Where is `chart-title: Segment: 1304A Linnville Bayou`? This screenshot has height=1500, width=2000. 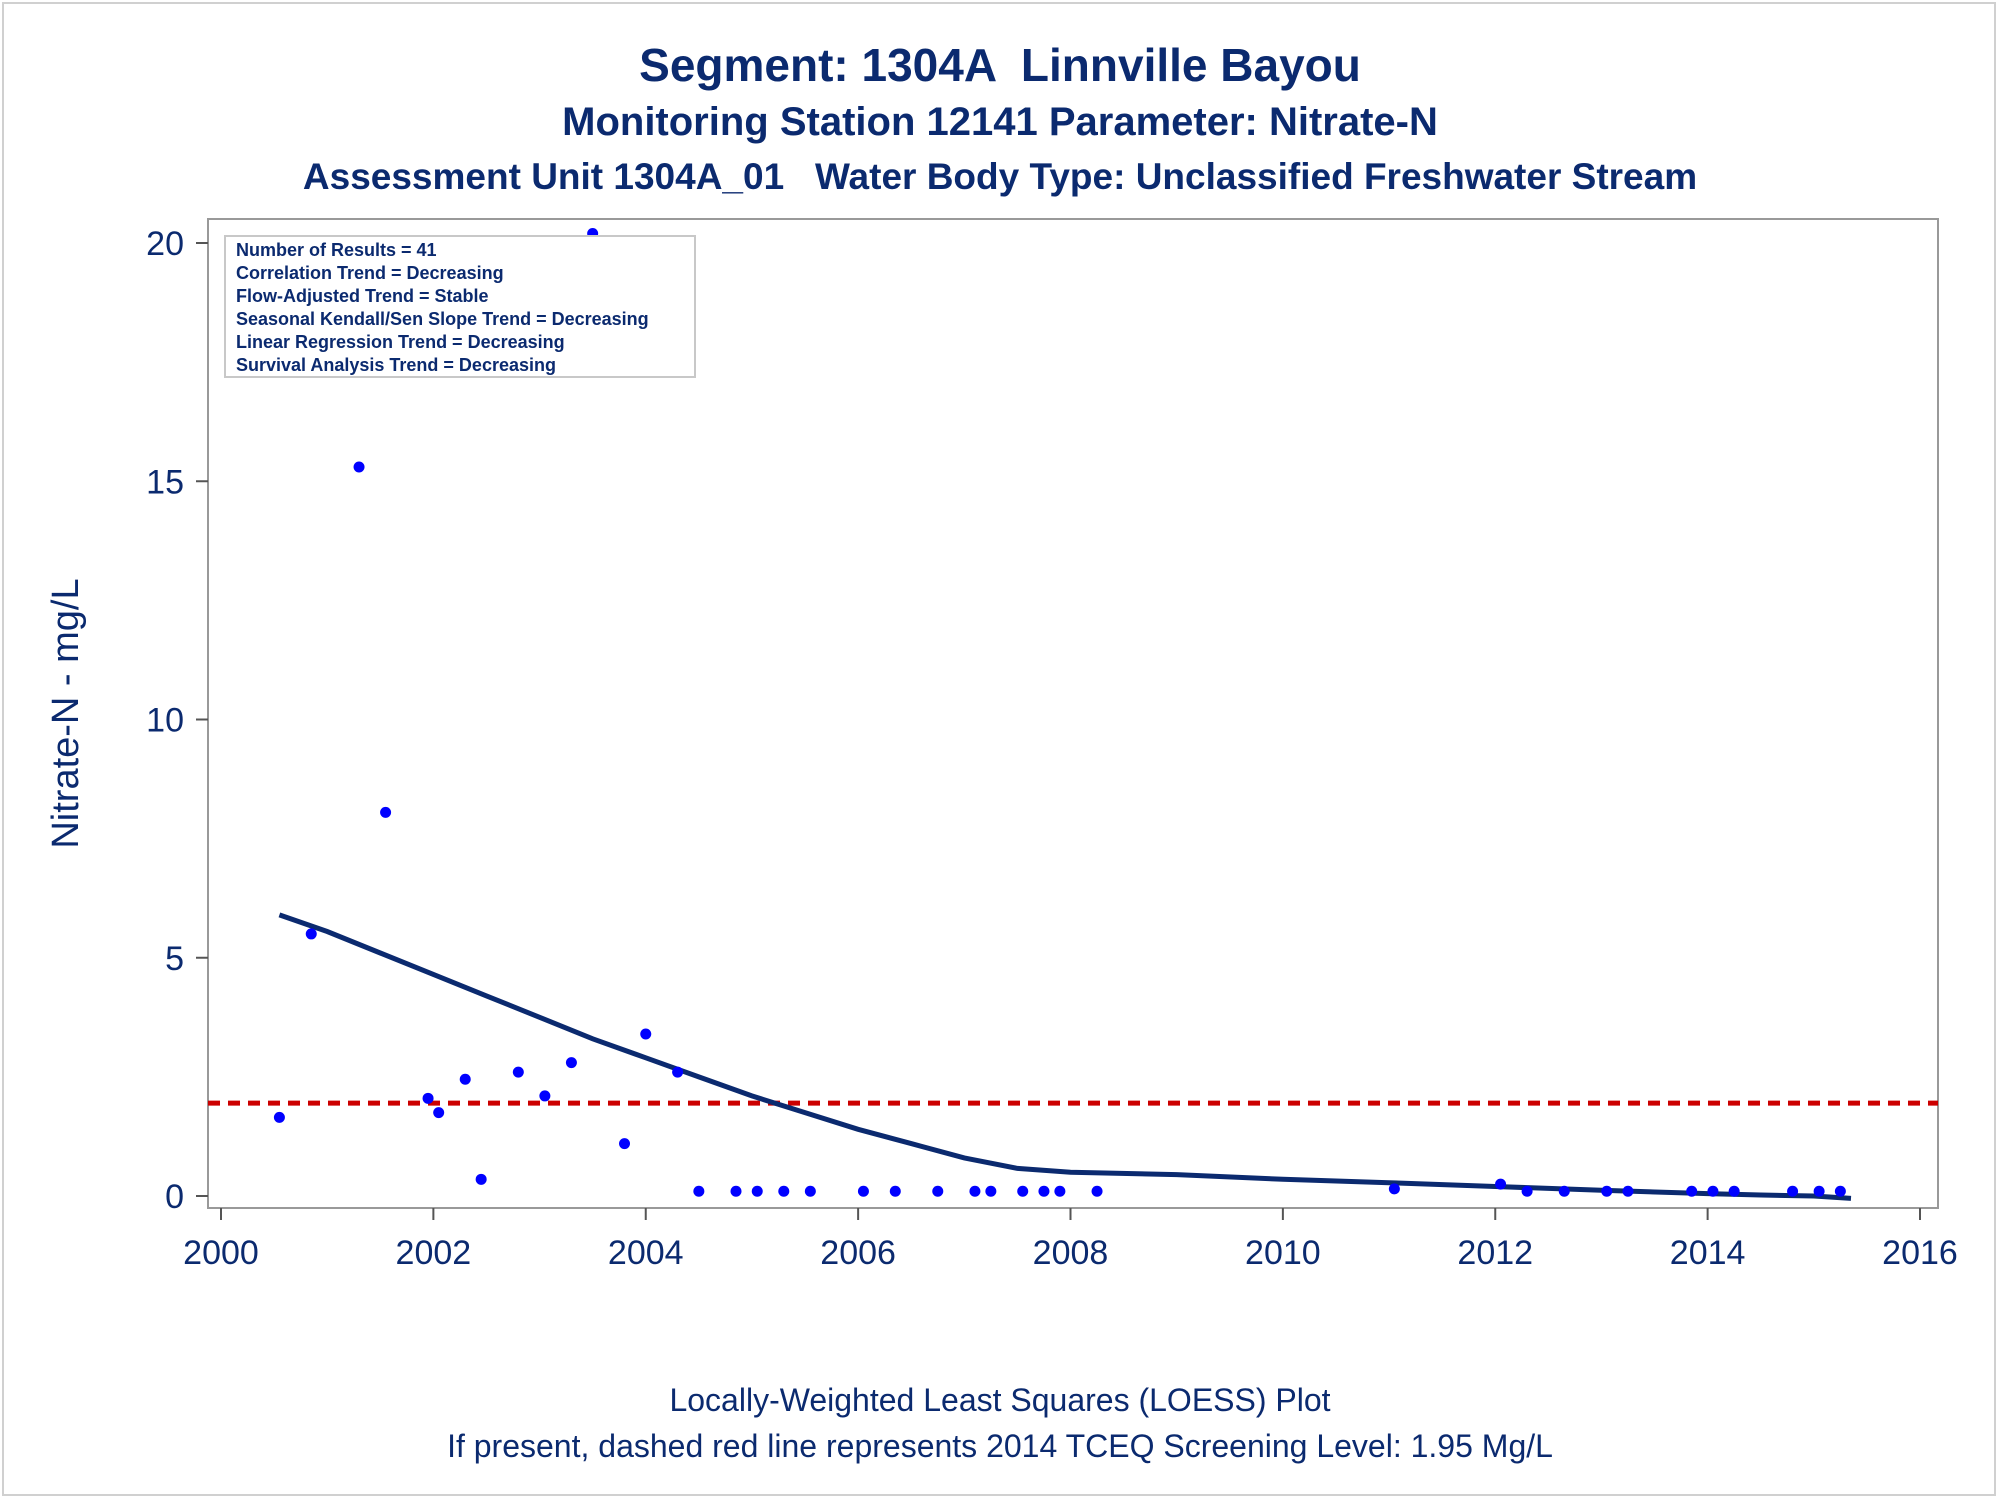
chart-title: Segment: 1304A Linnville Bayou is located at coordinates (1000, 65).